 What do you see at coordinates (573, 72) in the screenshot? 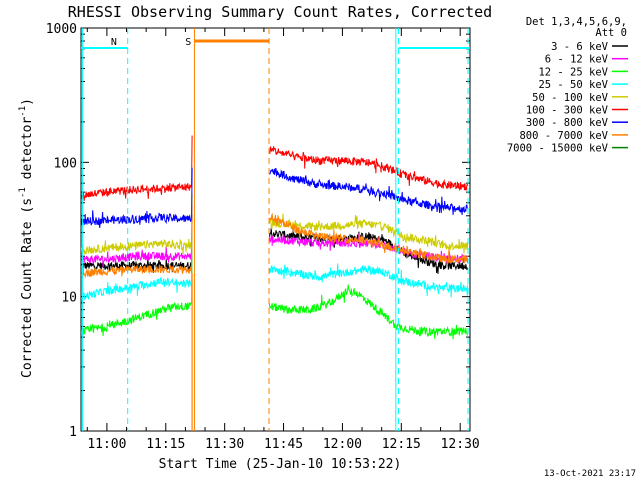
I see `legend-item-label: 12 - 25 keV` at bounding box center [573, 72].